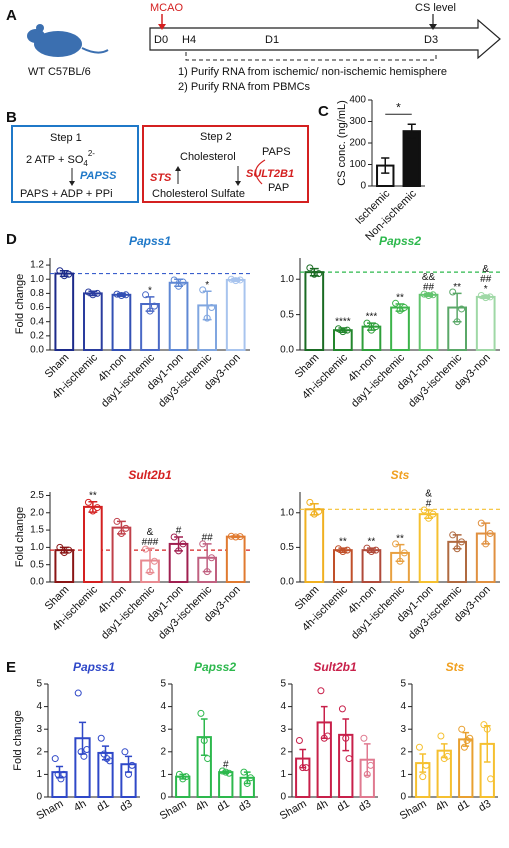  Describe the element at coordinates (435, 8) in the screenshot. I see `readout: CS level` at that location.